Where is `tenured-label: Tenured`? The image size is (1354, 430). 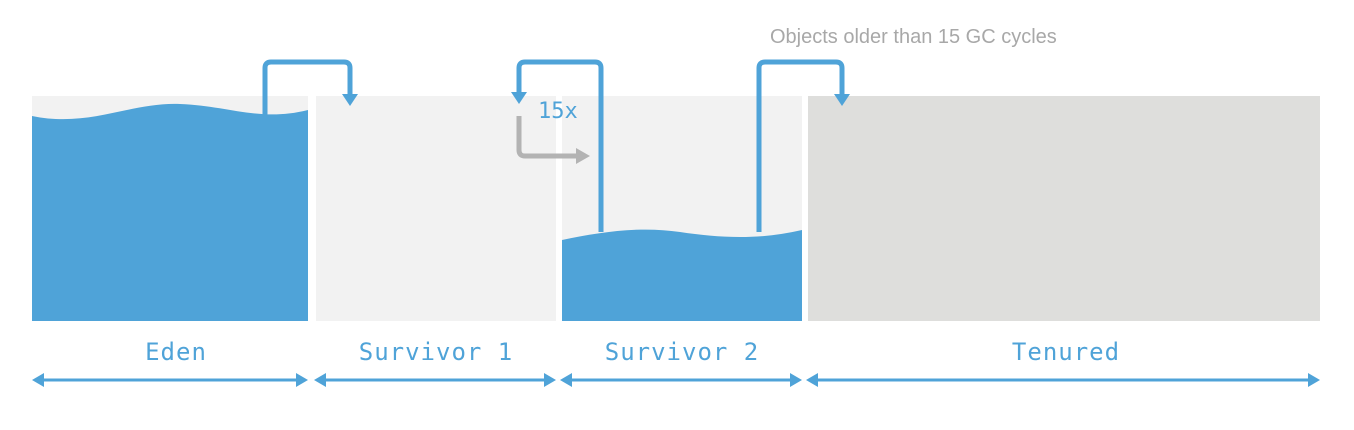
tenured-label: Tenured is located at coordinates (1066, 352).